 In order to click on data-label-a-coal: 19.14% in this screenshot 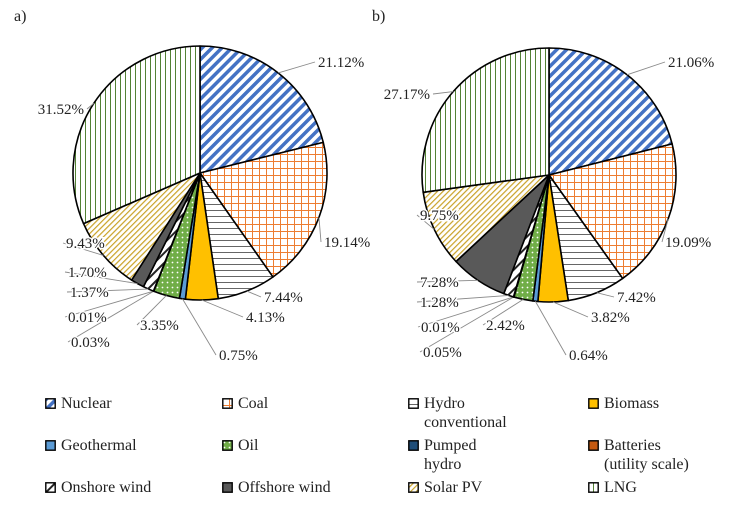, I will do `click(347, 243)`.